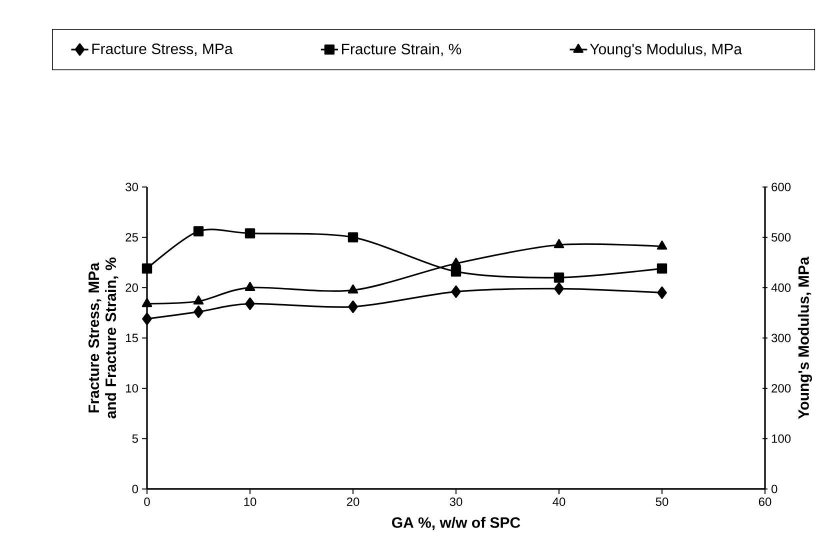 This screenshot has width=824, height=553. What do you see at coordinates (147, 502) in the screenshot?
I see `x-tick-label: 0` at bounding box center [147, 502].